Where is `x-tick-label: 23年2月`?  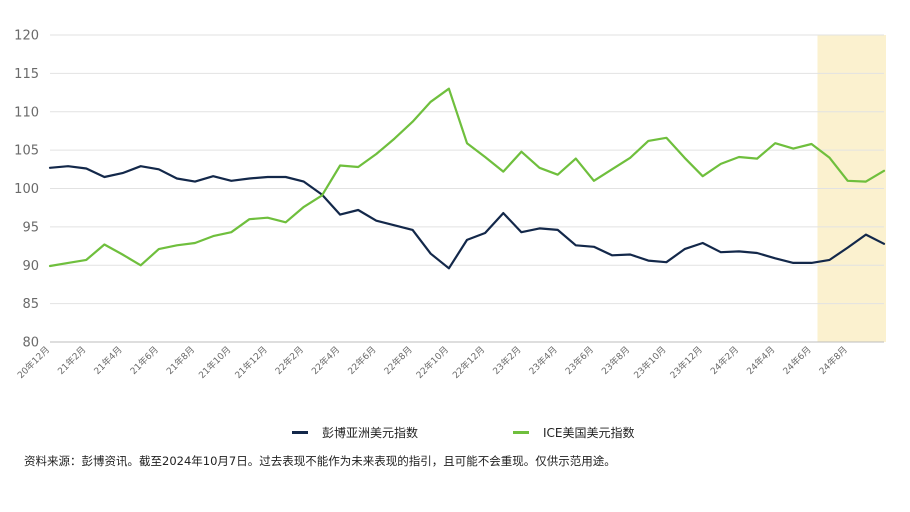 x-tick-label: 23年2月 is located at coordinates (506, 360).